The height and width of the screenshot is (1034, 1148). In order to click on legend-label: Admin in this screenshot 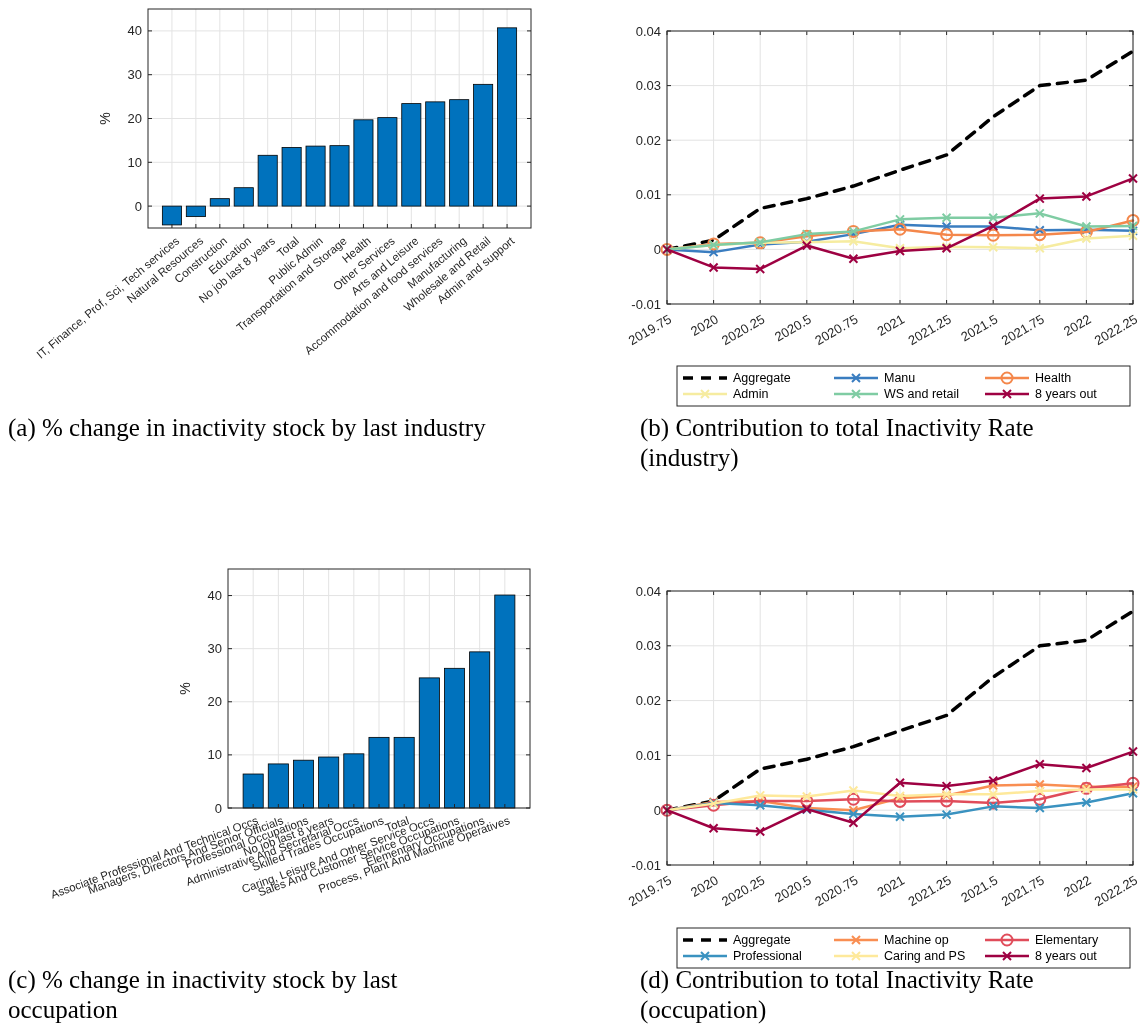, I will do `click(751, 394)`.